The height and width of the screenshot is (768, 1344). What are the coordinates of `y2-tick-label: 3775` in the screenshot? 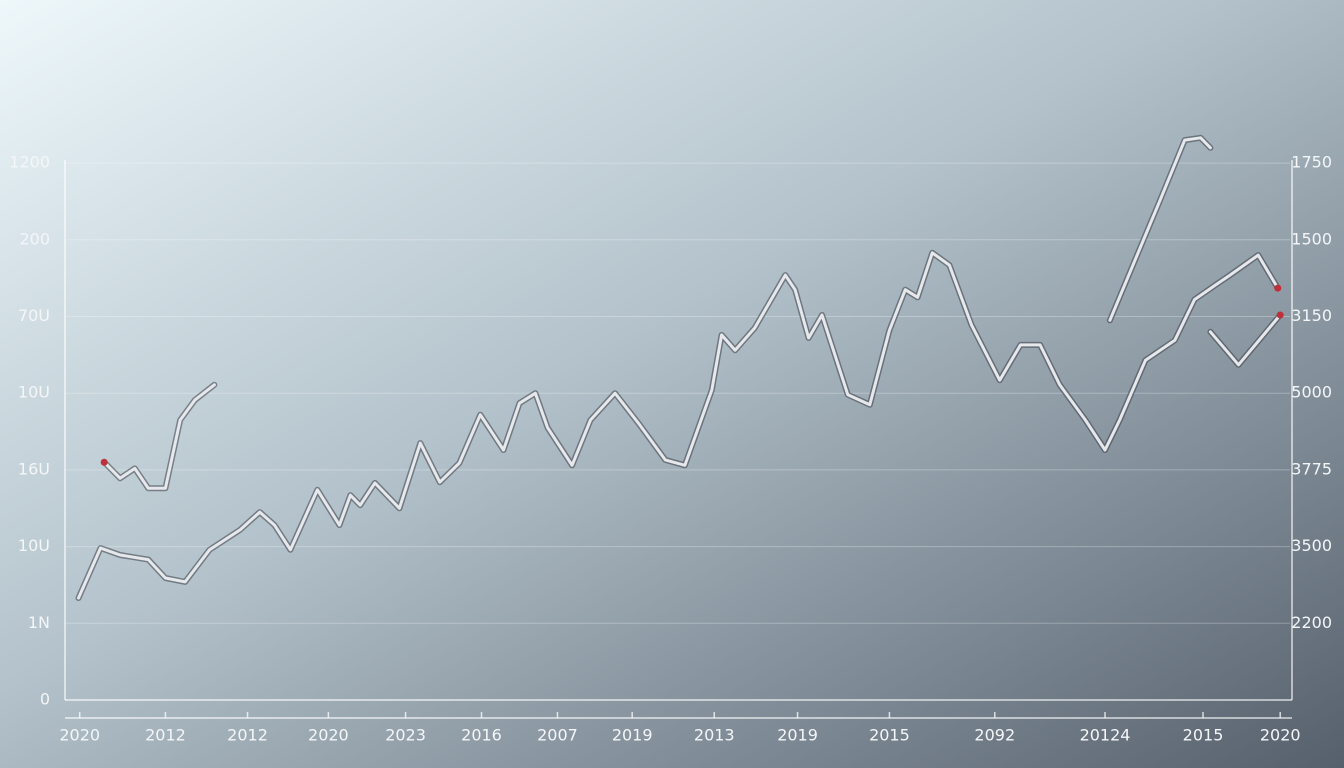 It's located at (1311, 468).